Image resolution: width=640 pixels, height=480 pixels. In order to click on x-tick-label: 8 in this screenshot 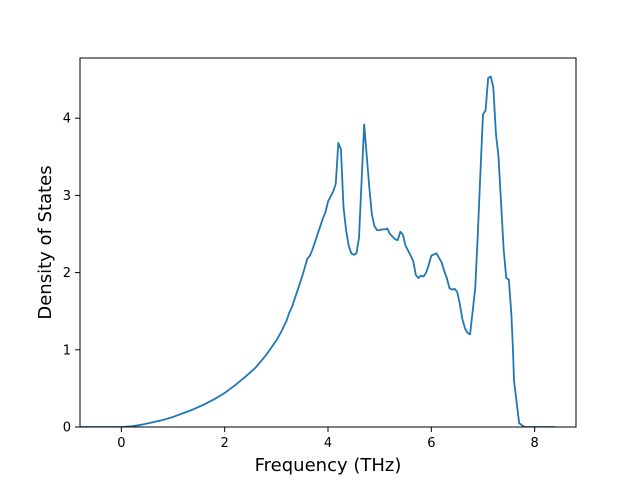, I will do `click(535, 443)`.